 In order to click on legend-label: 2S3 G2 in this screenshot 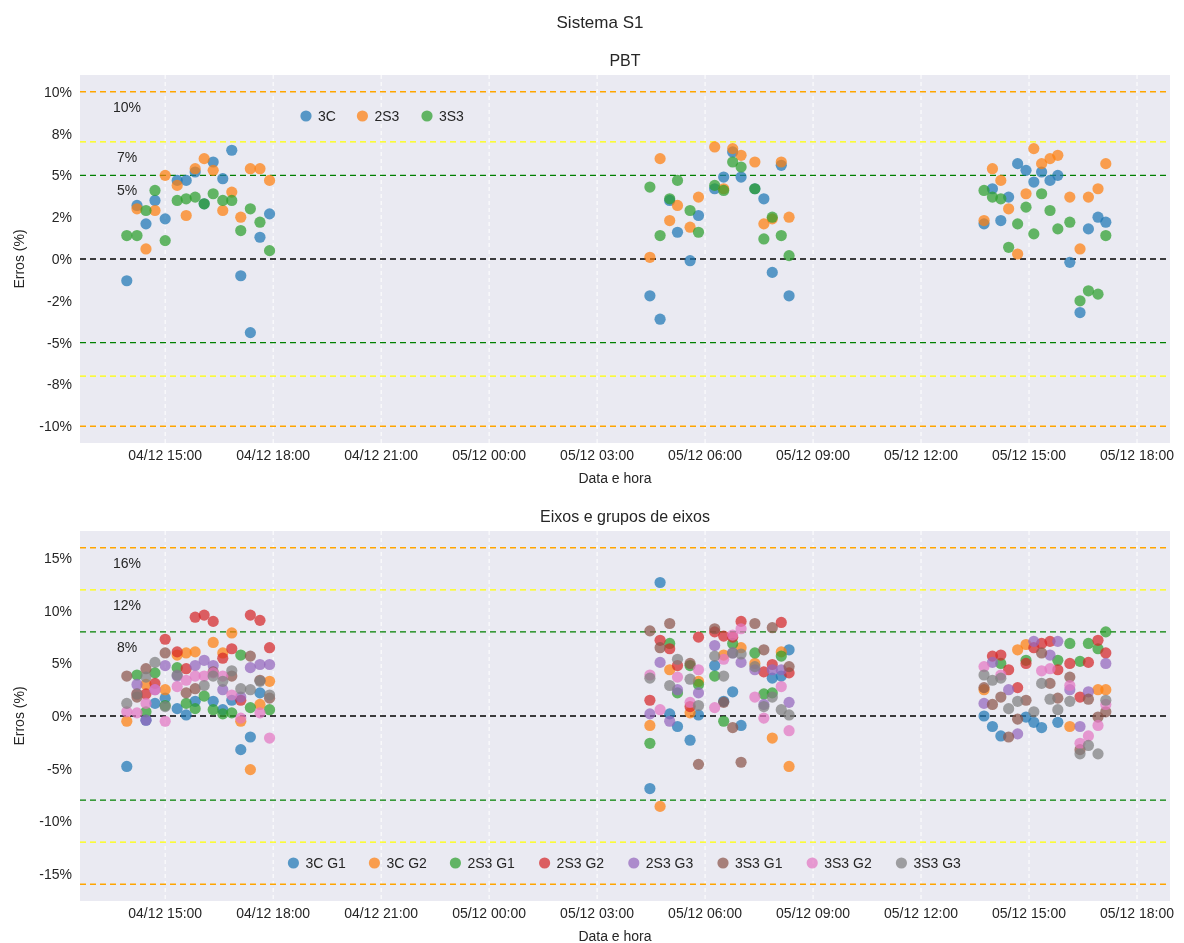, I will do `click(580, 863)`.